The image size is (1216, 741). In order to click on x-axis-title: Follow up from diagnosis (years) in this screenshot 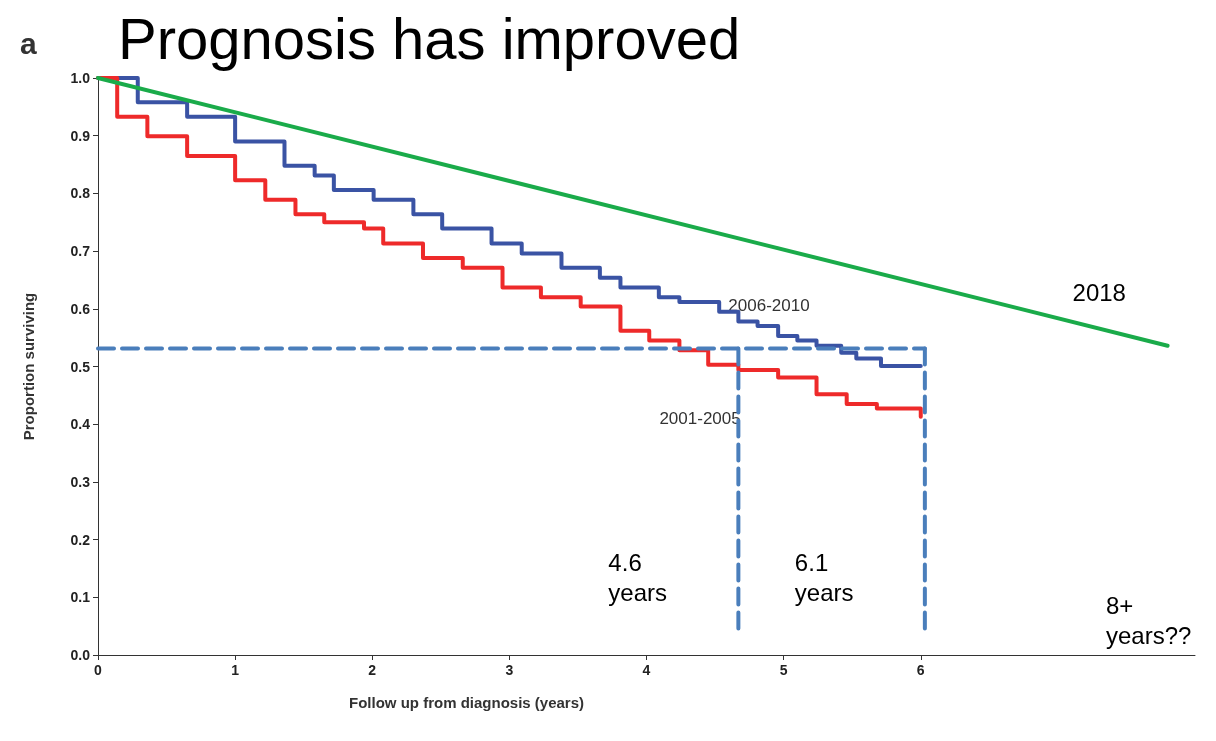, I will do `click(466, 702)`.